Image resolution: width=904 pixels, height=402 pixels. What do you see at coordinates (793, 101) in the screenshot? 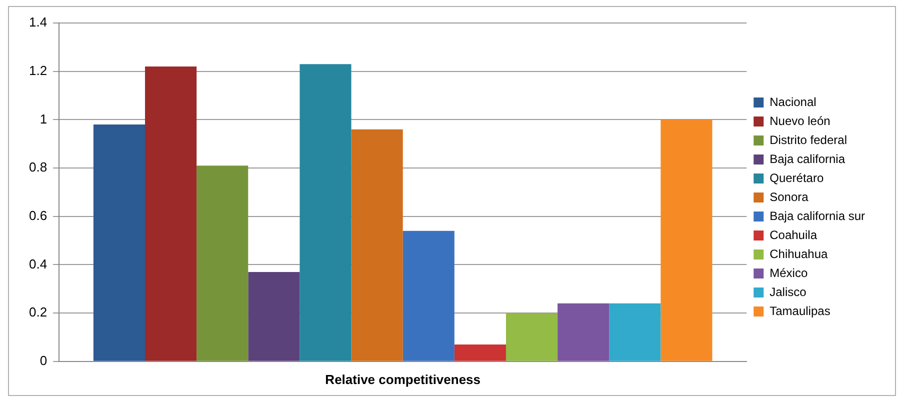
I see `legend-label: Nacional` at bounding box center [793, 101].